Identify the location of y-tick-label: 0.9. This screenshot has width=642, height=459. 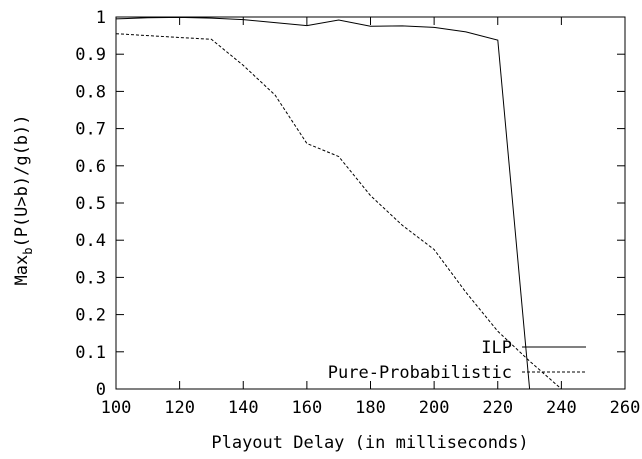
(90, 55).